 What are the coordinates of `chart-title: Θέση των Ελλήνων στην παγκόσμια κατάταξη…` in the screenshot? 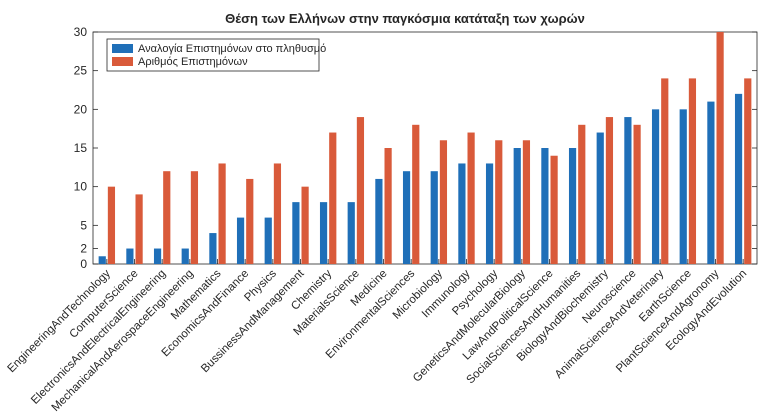 It's located at (405, 18).